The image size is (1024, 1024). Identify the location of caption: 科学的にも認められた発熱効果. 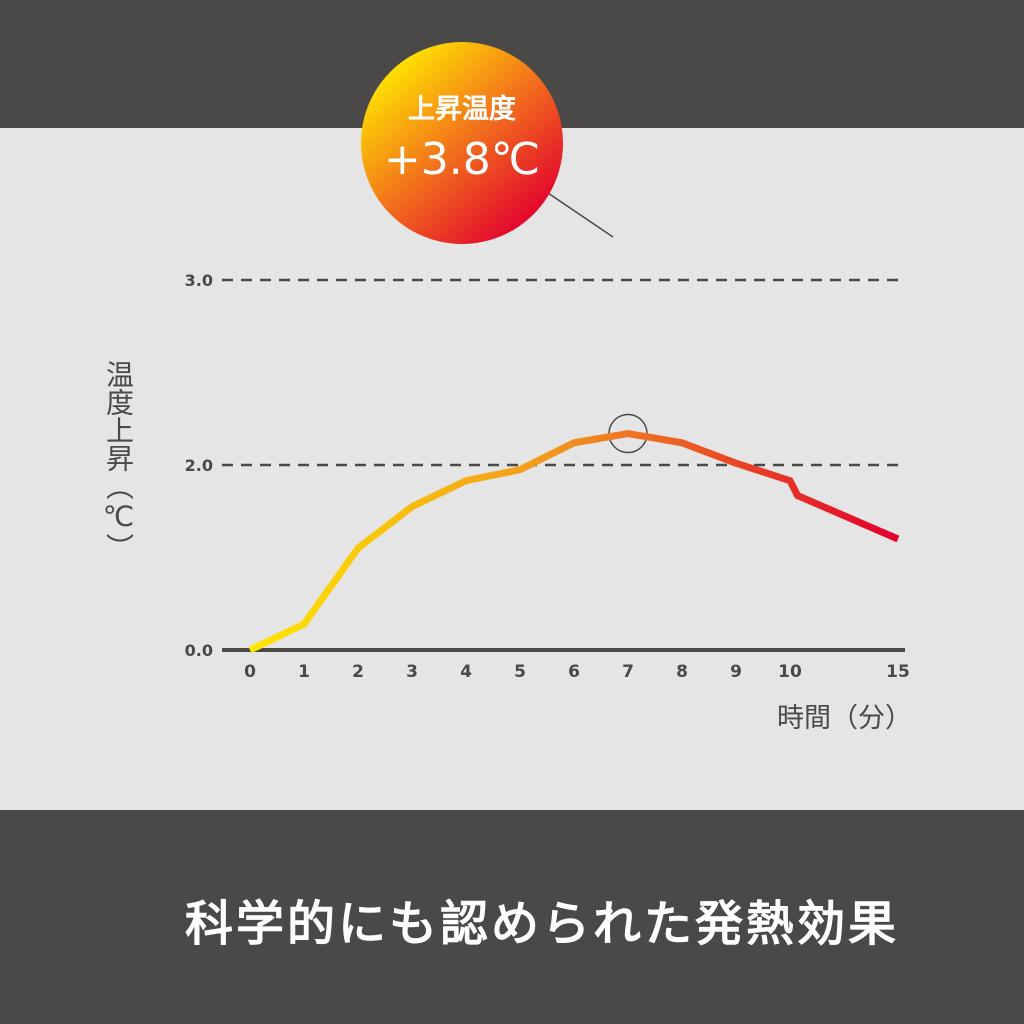
(541, 924).